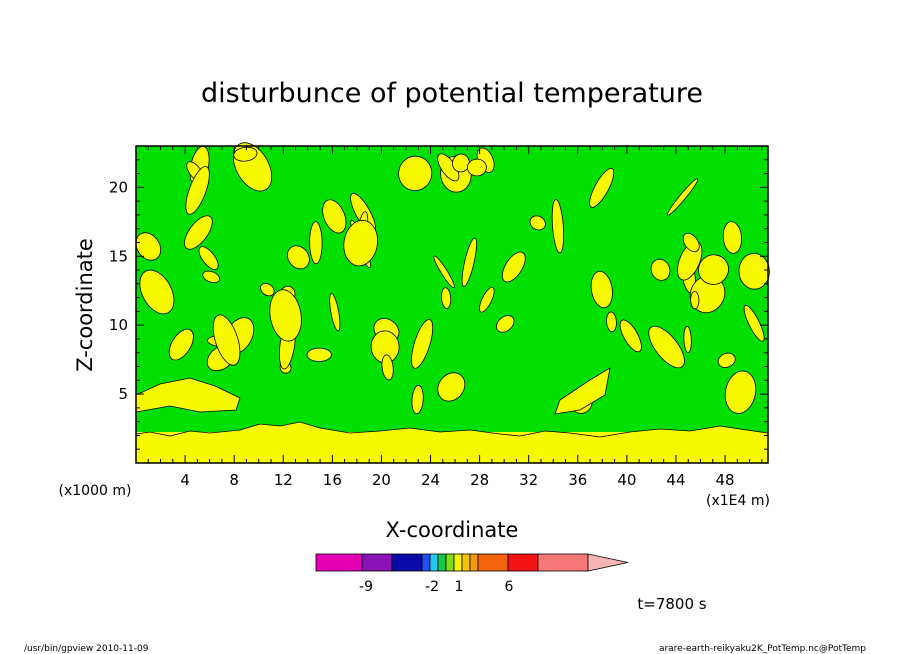  I want to click on x-tick-label: 36, so click(577, 480).